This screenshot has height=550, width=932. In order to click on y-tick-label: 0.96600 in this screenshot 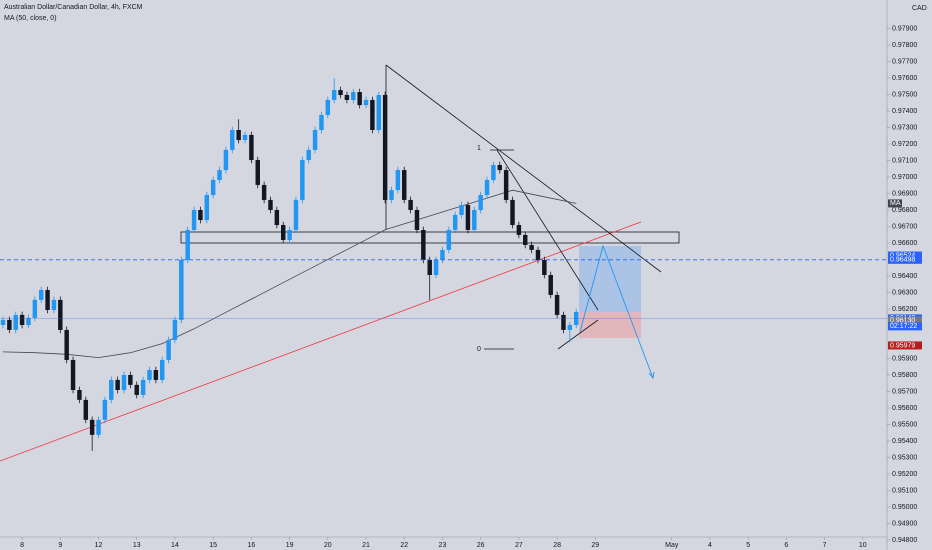, I will do `click(904, 243)`.